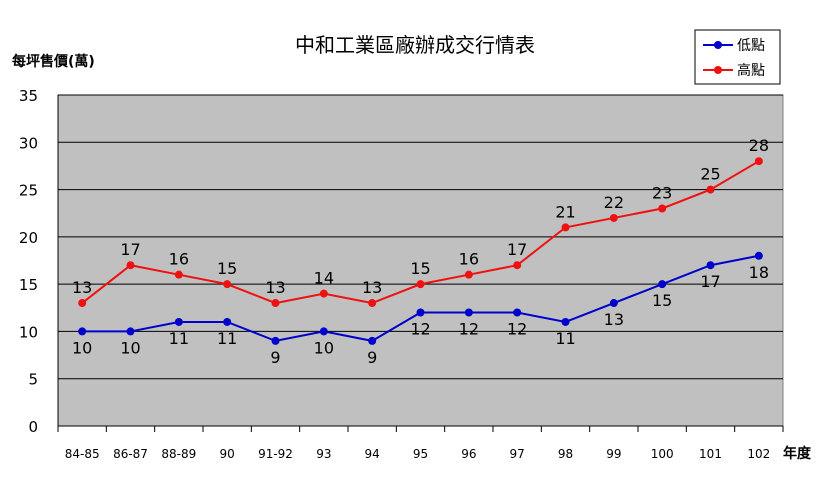 Image resolution: width=829 pixels, height=478 pixels. Describe the element at coordinates (324, 278) in the screenshot. I see `series-1-label-5: 14` at that location.